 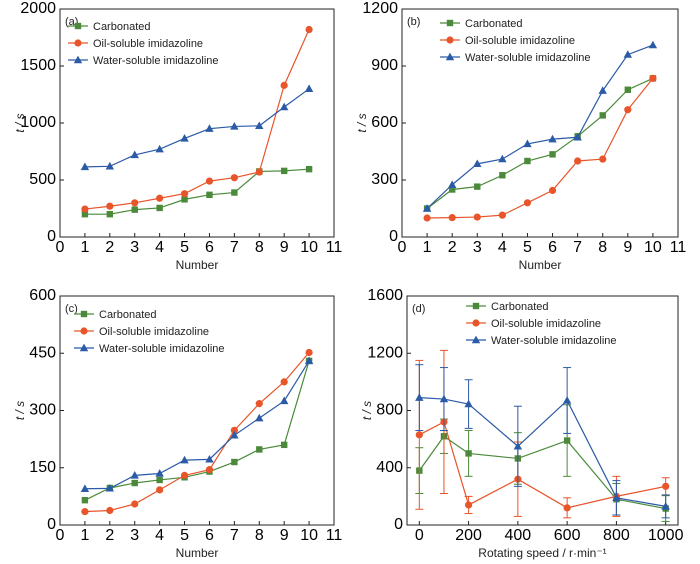 What do you see at coordinates (109, 535) in the screenshot?
I see `x-tick-label: 2` at bounding box center [109, 535].